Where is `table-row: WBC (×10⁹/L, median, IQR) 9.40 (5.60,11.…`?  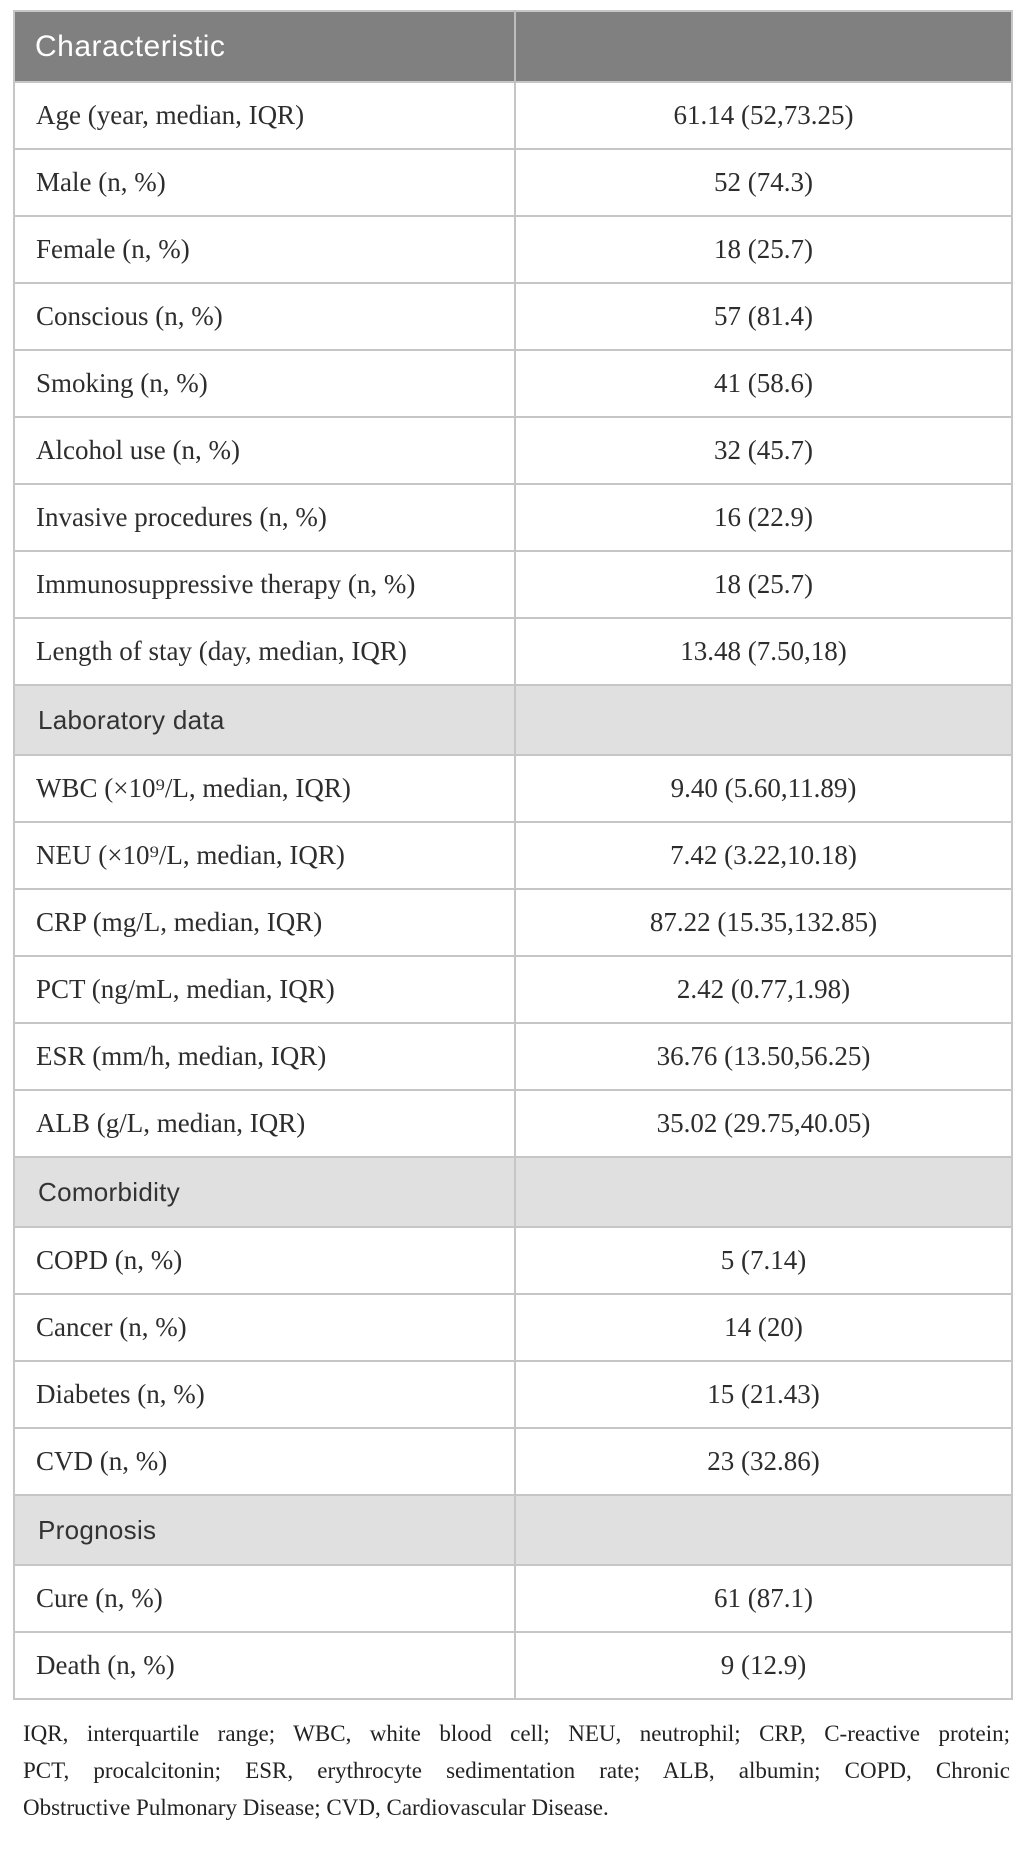
table-row: WBC (×10⁹/L, median, IQR) 9.40 (5.60,11.… is located at coordinates (513, 788).